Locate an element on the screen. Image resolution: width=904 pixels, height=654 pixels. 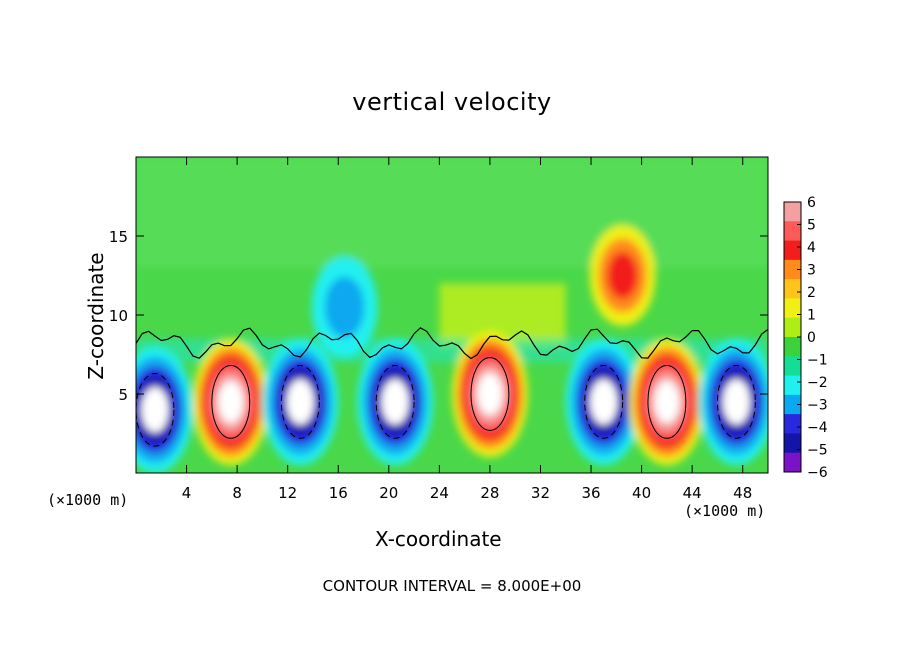
contour-interval-note: CONTOUR INTERVAL = 8.000E+00 is located at coordinates (452, 586).